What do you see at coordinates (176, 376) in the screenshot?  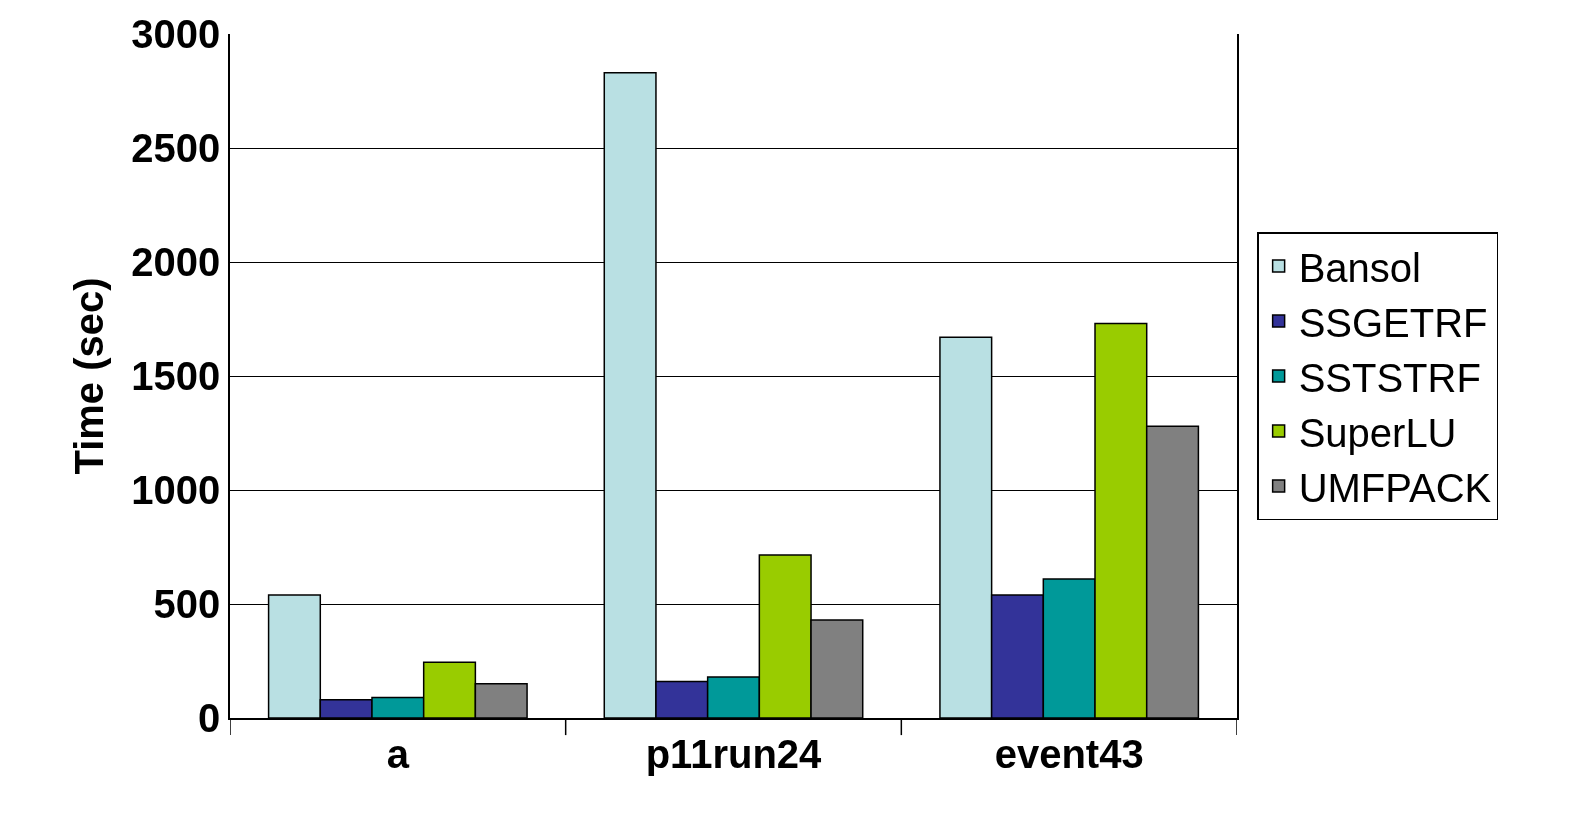 I see `y-tick-label: 1500` at bounding box center [176, 376].